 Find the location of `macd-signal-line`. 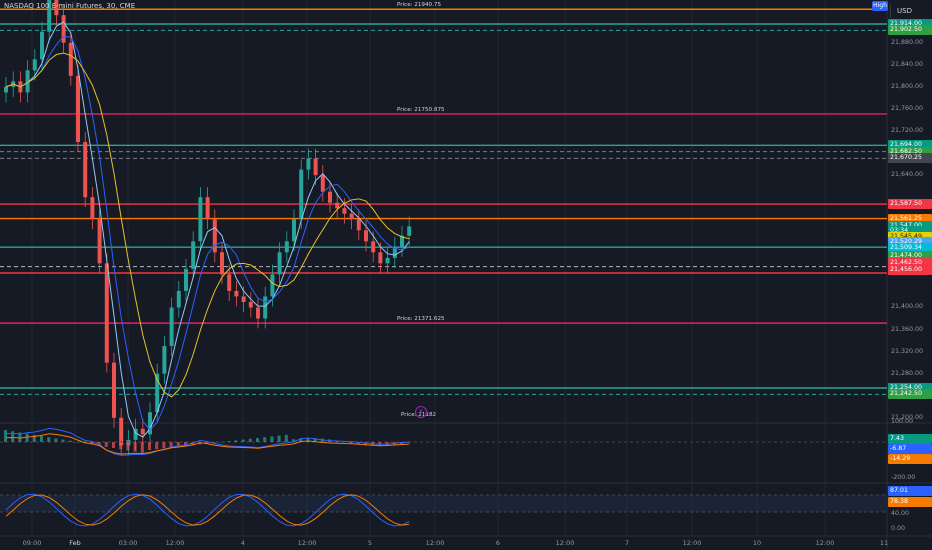

macd-signal-line is located at coordinates (207, 444).